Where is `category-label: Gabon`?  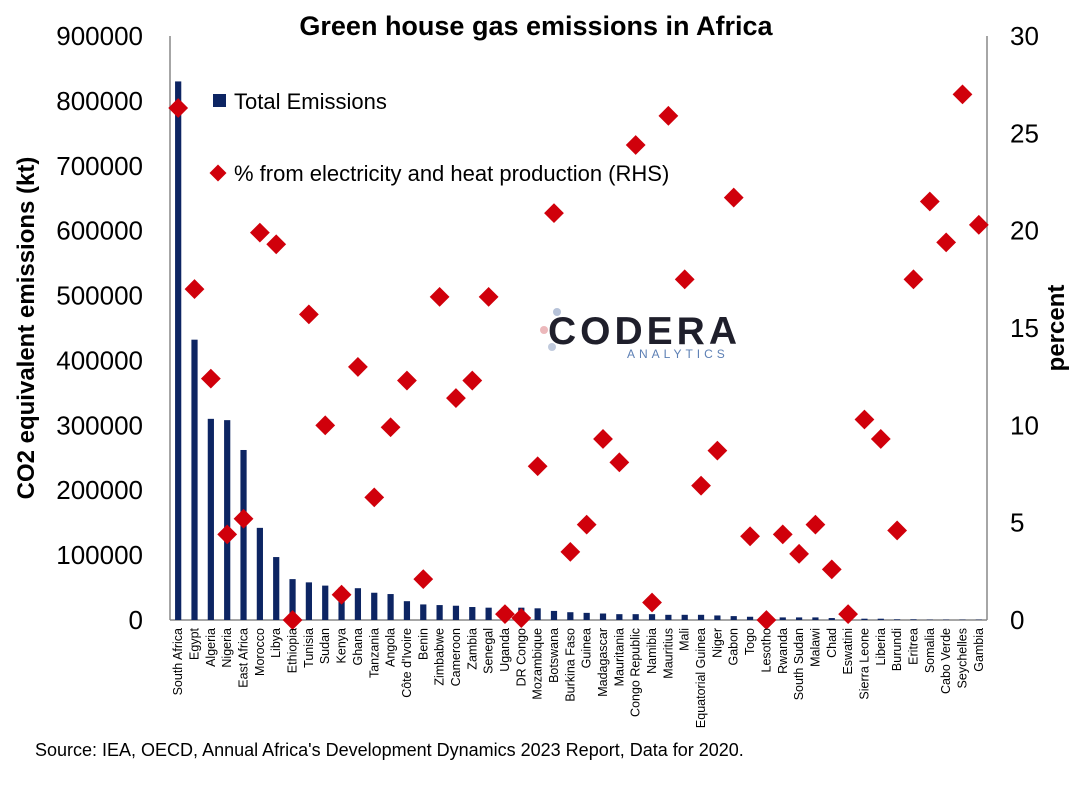 category-label: Gabon is located at coordinates (734, 647).